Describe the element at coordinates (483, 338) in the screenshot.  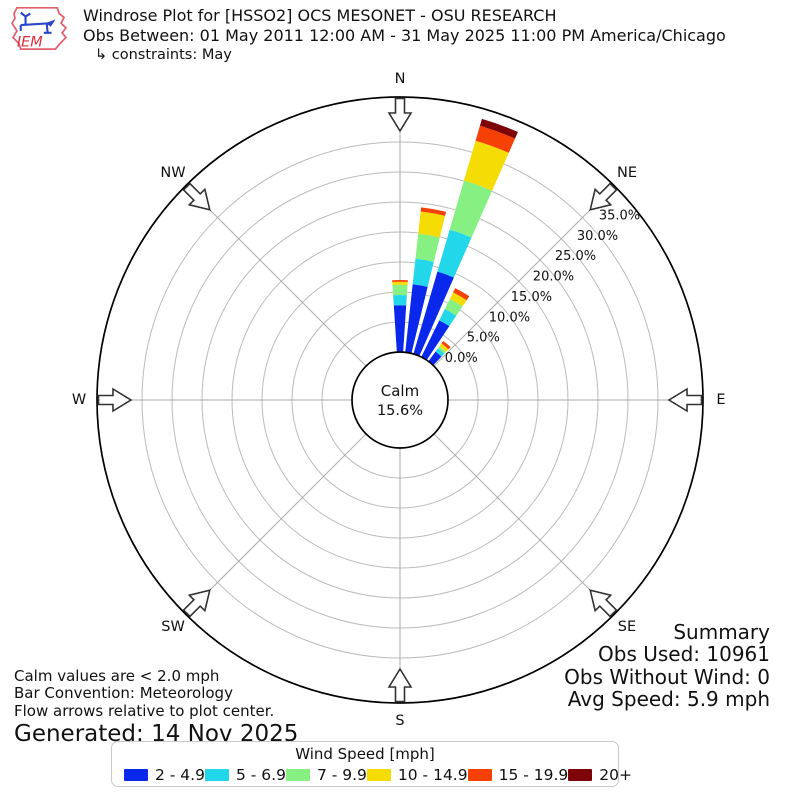
I see `radial-tick-label: 5.0%` at that location.